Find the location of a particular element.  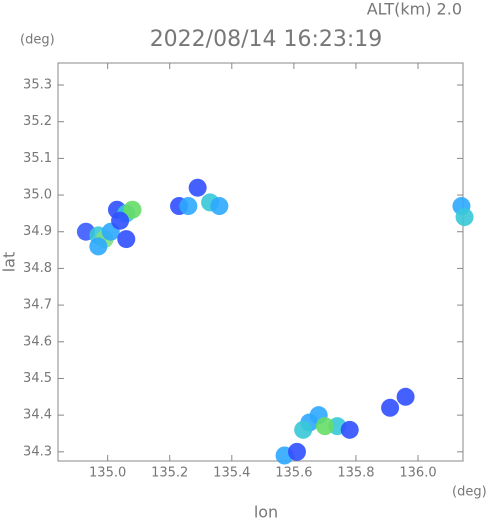

y-tick-label: 34.3 is located at coordinates (37, 451).